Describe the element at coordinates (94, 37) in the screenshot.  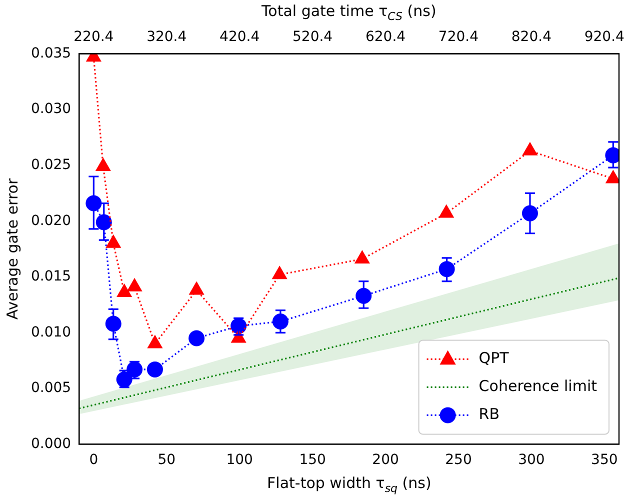
I see `x2-tick-label: 220.4` at that location.